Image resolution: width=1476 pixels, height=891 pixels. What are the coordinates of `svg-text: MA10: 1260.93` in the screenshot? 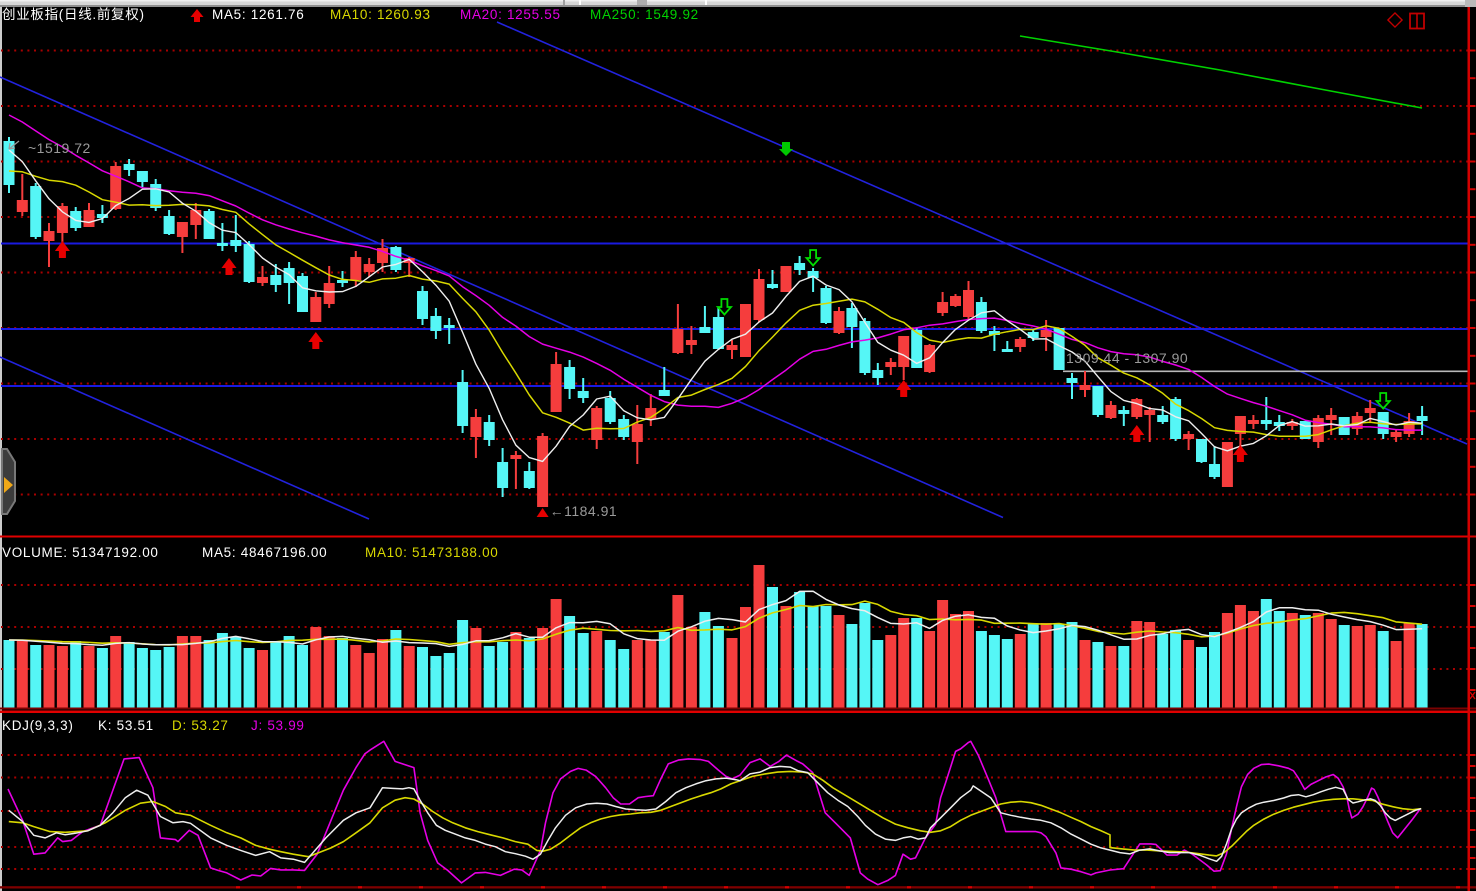 It's located at (380, 14).